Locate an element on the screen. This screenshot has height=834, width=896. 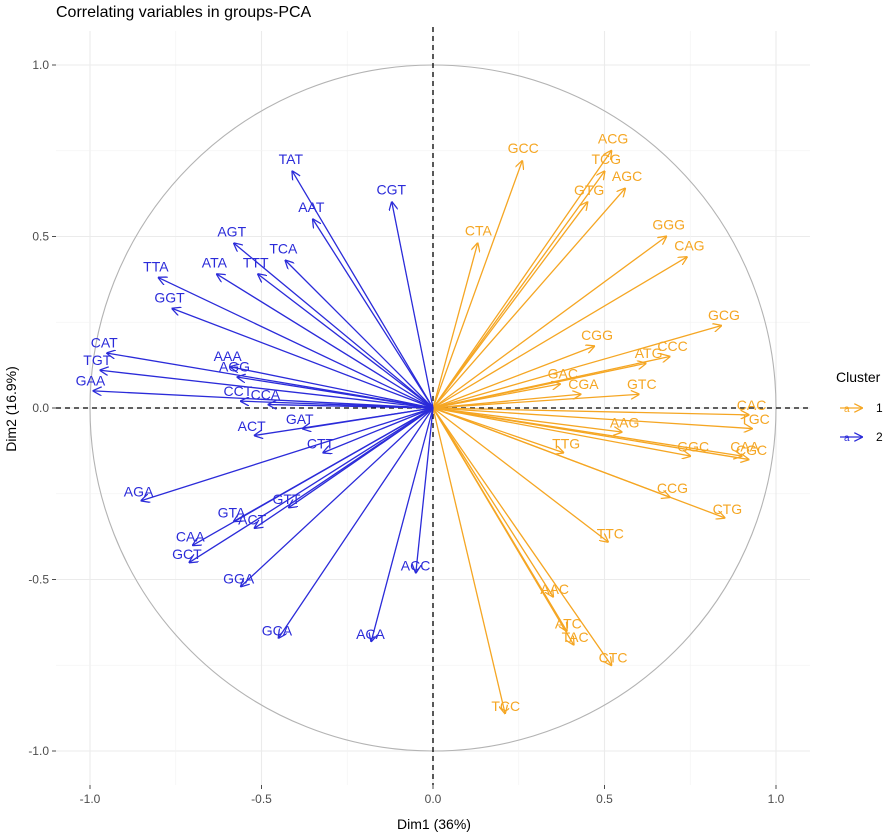
y-tick-label: 0.0 is located at coordinates (40, 408).